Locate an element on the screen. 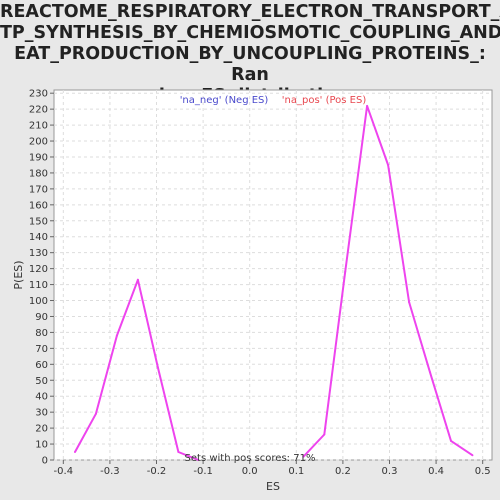 Image resolution: width=500 pixels, height=500 pixels. y-tick-label: 200 is located at coordinates (38, 142).